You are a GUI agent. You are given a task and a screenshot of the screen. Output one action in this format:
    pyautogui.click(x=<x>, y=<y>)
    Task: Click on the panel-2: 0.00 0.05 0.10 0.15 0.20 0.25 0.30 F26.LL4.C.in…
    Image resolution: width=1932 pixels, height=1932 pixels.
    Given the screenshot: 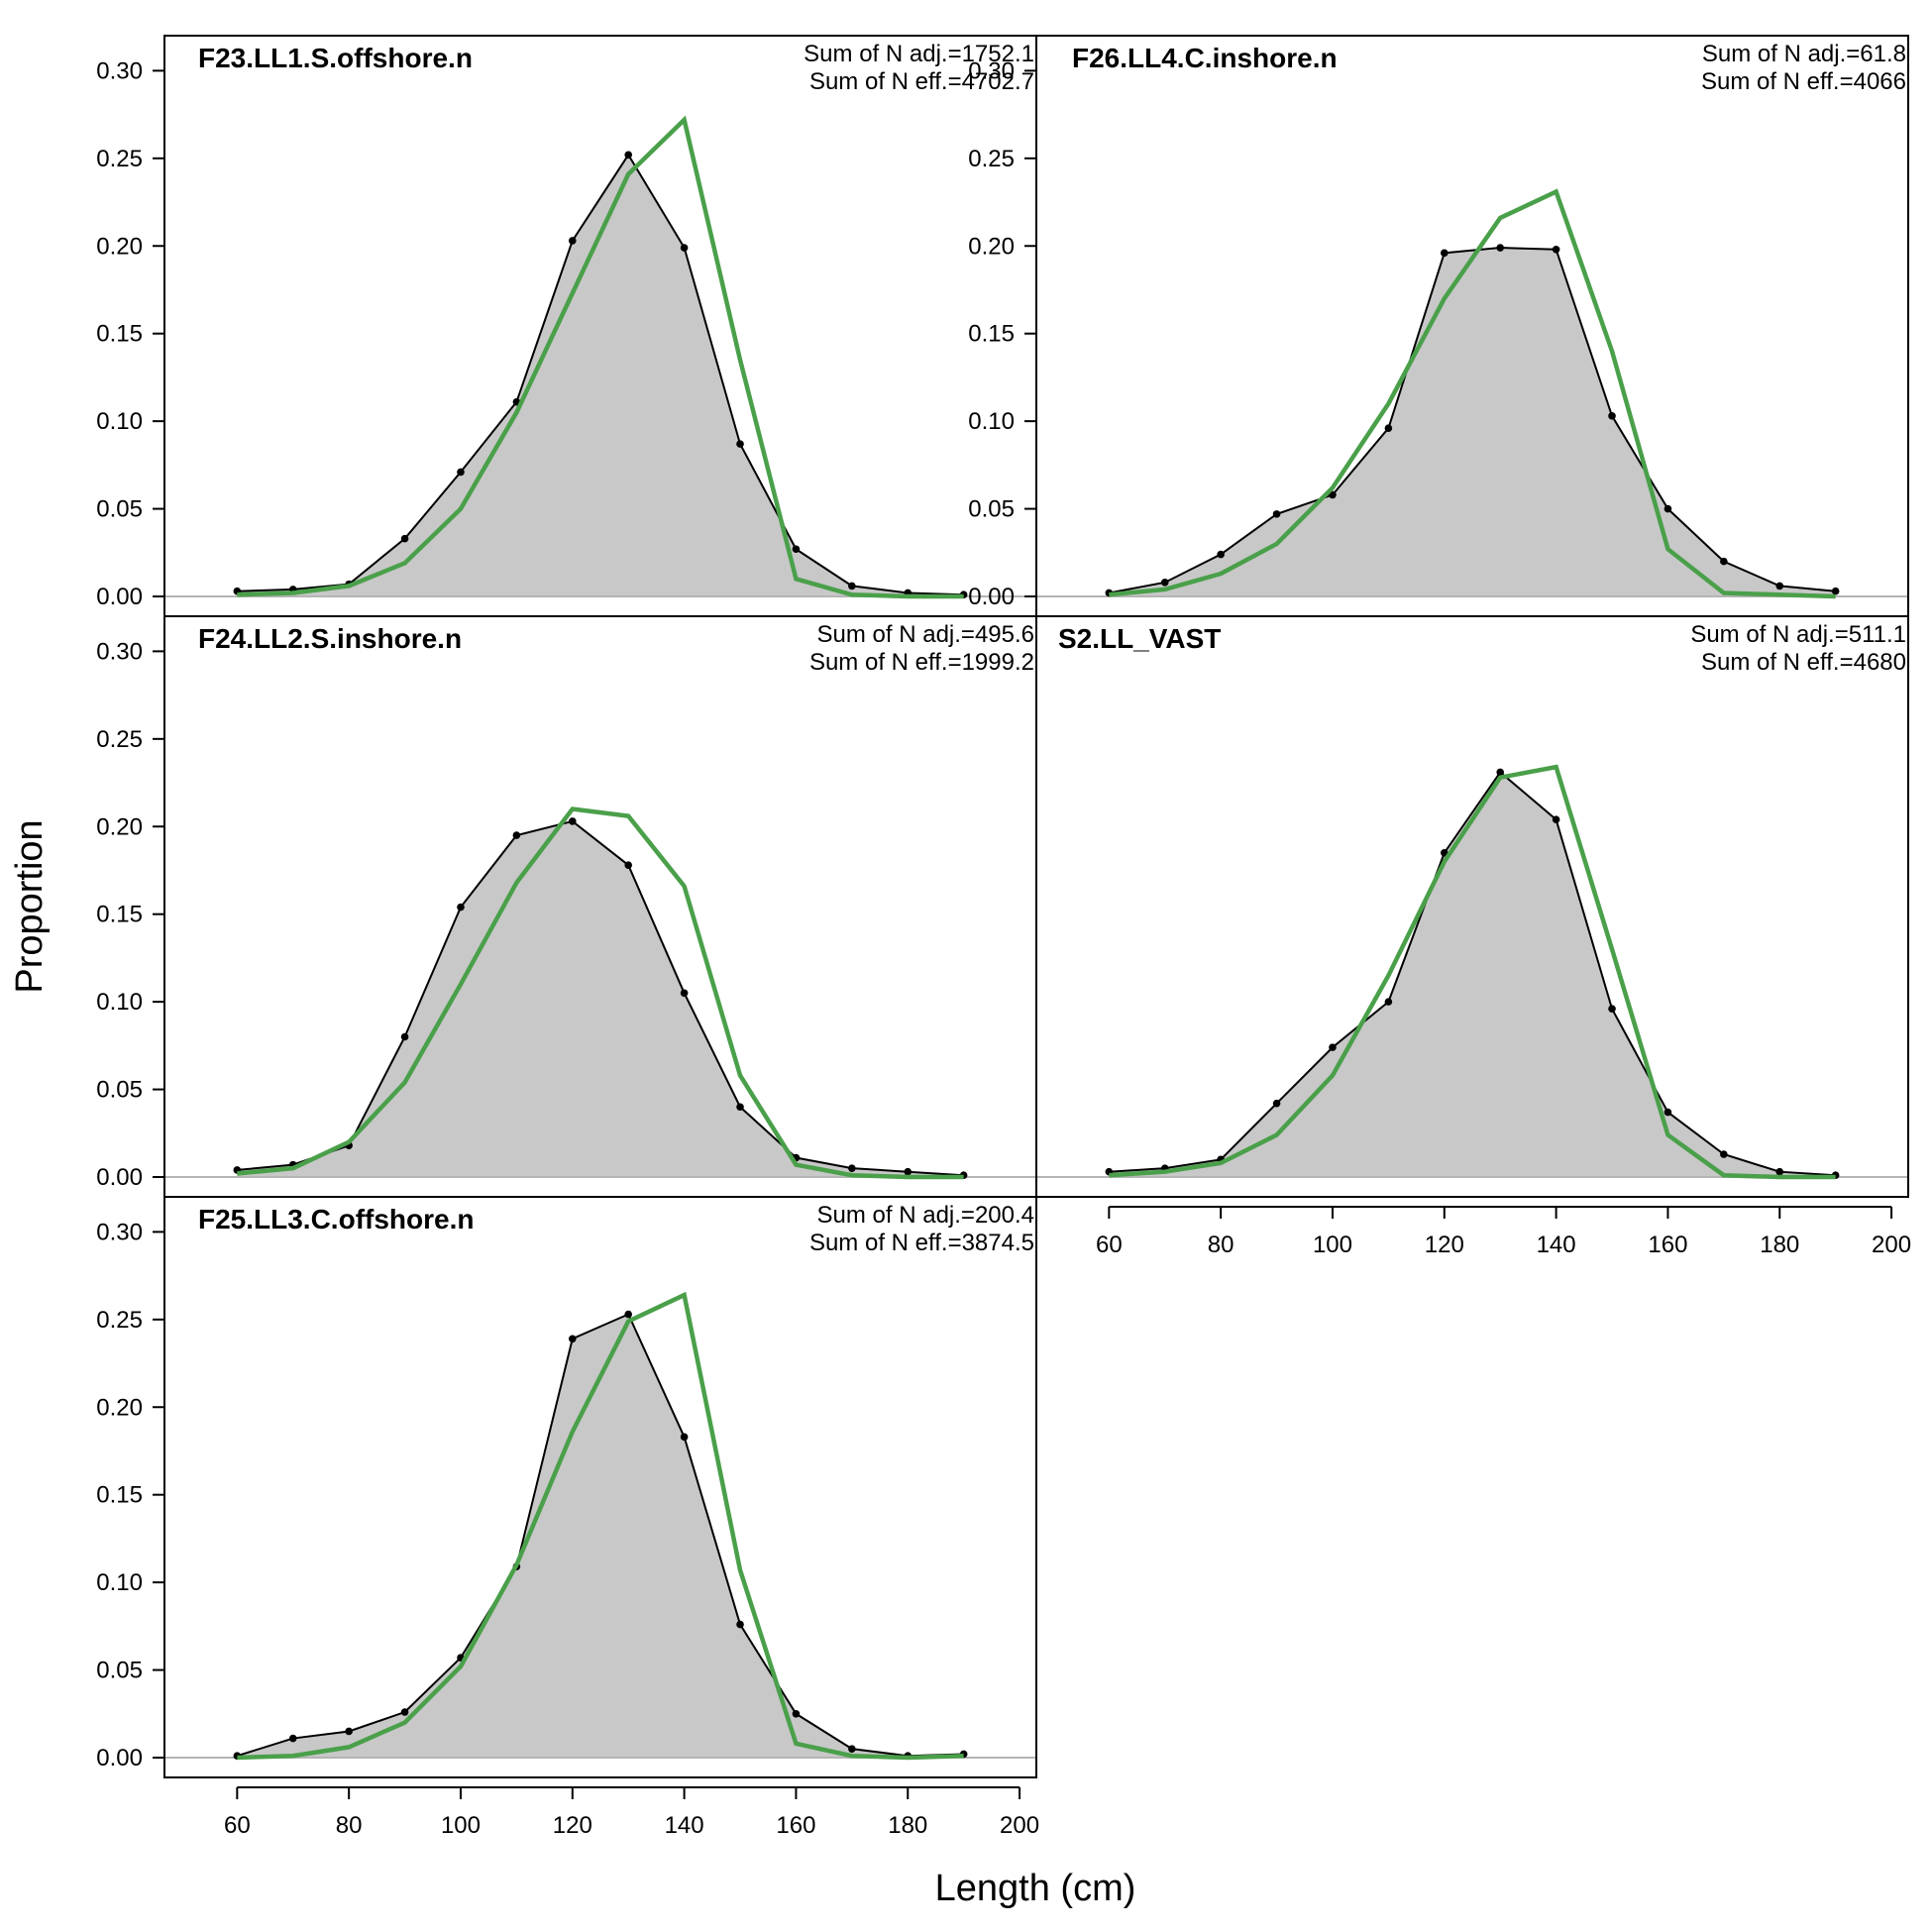 What is the action you would take?
    pyautogui.click(x=1438, y=326)
    